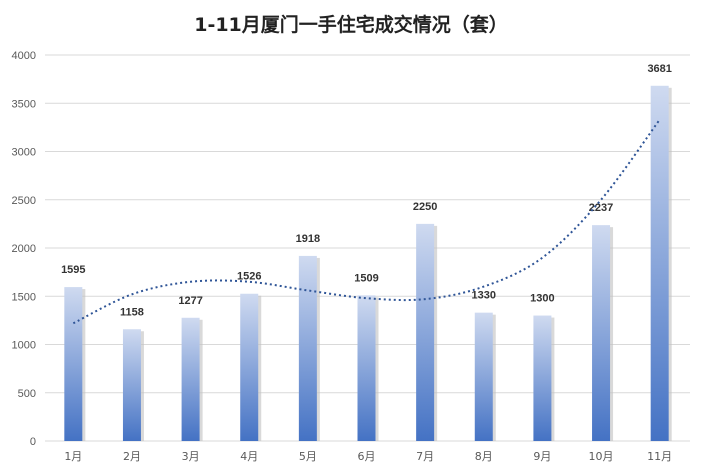 Image resolution: width=703 pixels, height=474 pixels. Describe the element at coordinates (73, 456) in the screenshot. I see `x-tick-label: 1月` at that location.